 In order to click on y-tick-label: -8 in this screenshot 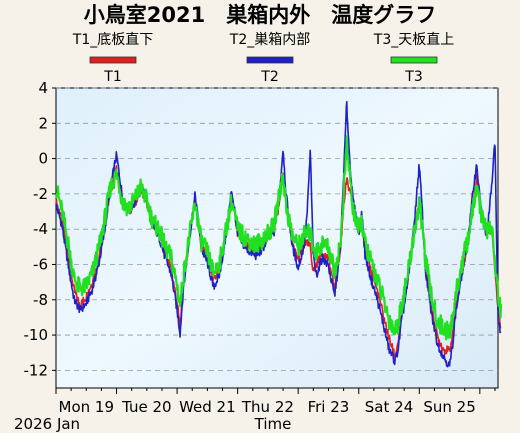, I will do `click(40, 300)`.